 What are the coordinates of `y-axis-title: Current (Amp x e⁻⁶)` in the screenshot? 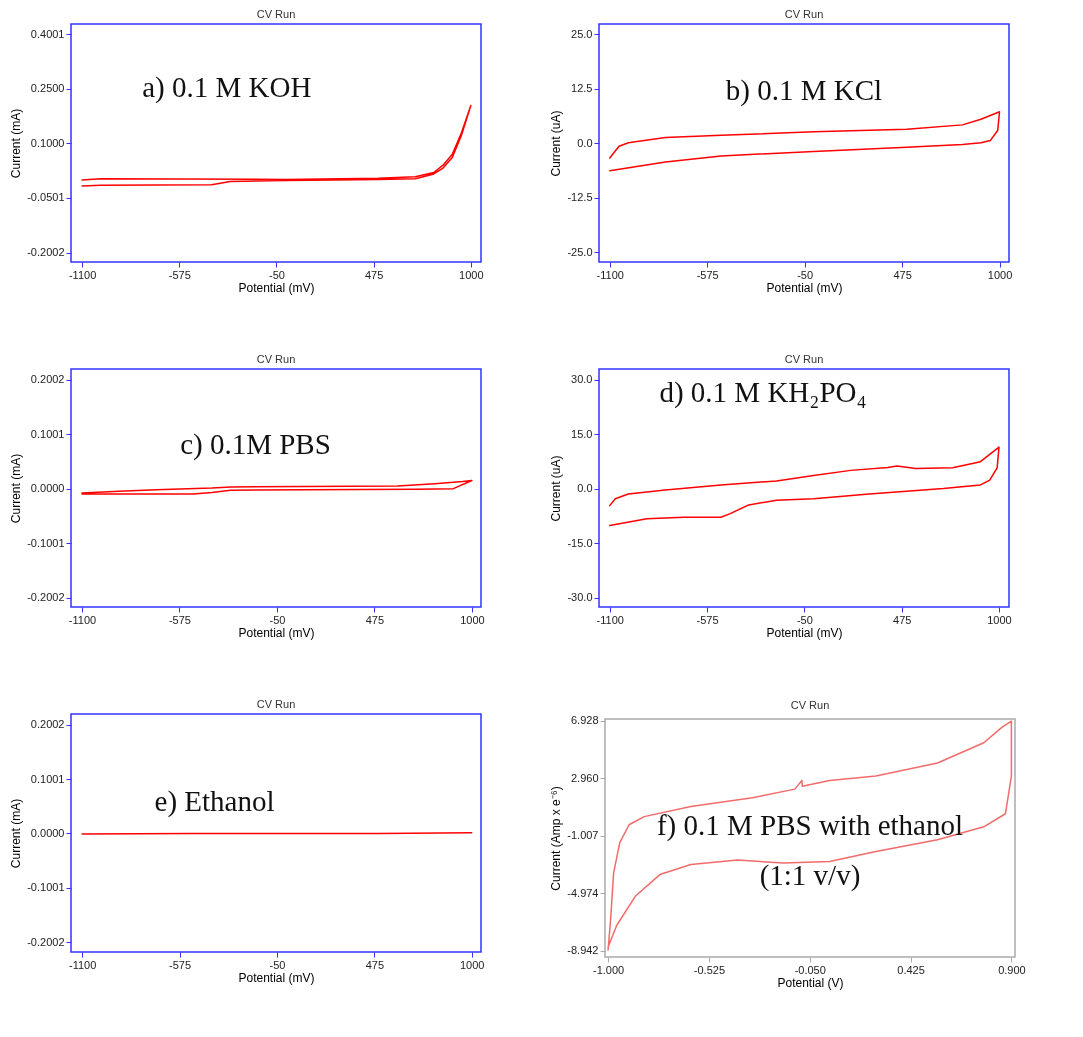 It's located at (556, 838).